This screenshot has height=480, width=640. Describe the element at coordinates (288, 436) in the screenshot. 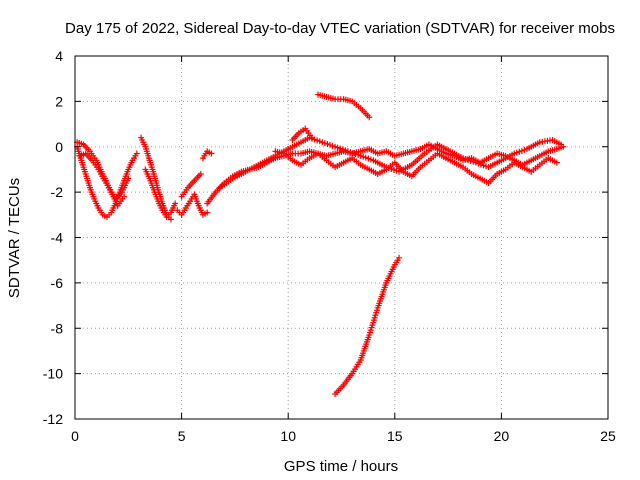

I see `x-tick-label: 10` at that location.